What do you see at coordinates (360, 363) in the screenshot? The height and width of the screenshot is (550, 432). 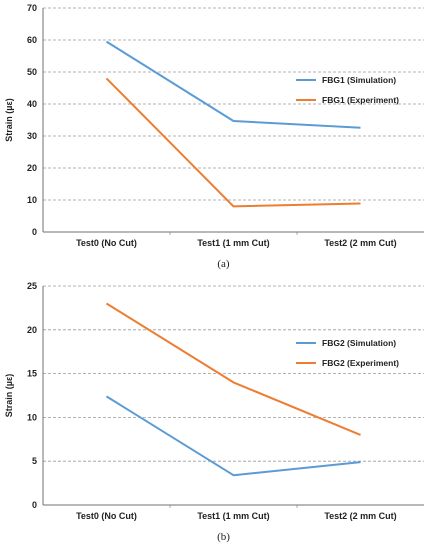 I see `legend-label: FBG2 (Experiment)` at bounding box center [360, 363].